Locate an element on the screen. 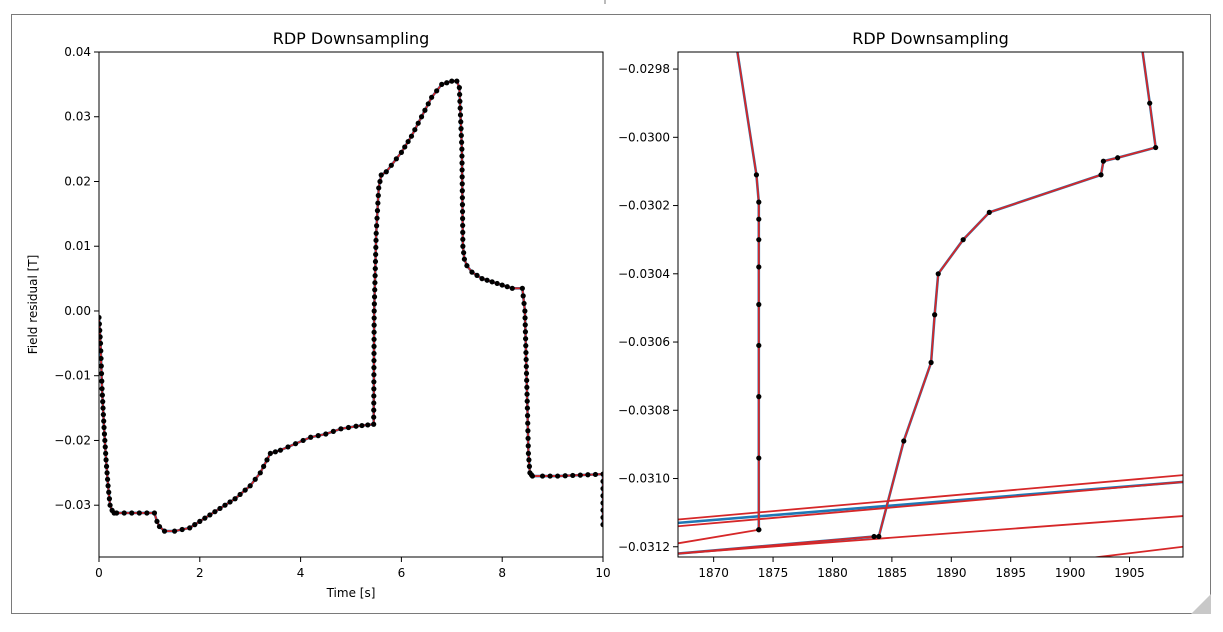  y-tick-label: −0.0300 is located at coordinates (644, 137).